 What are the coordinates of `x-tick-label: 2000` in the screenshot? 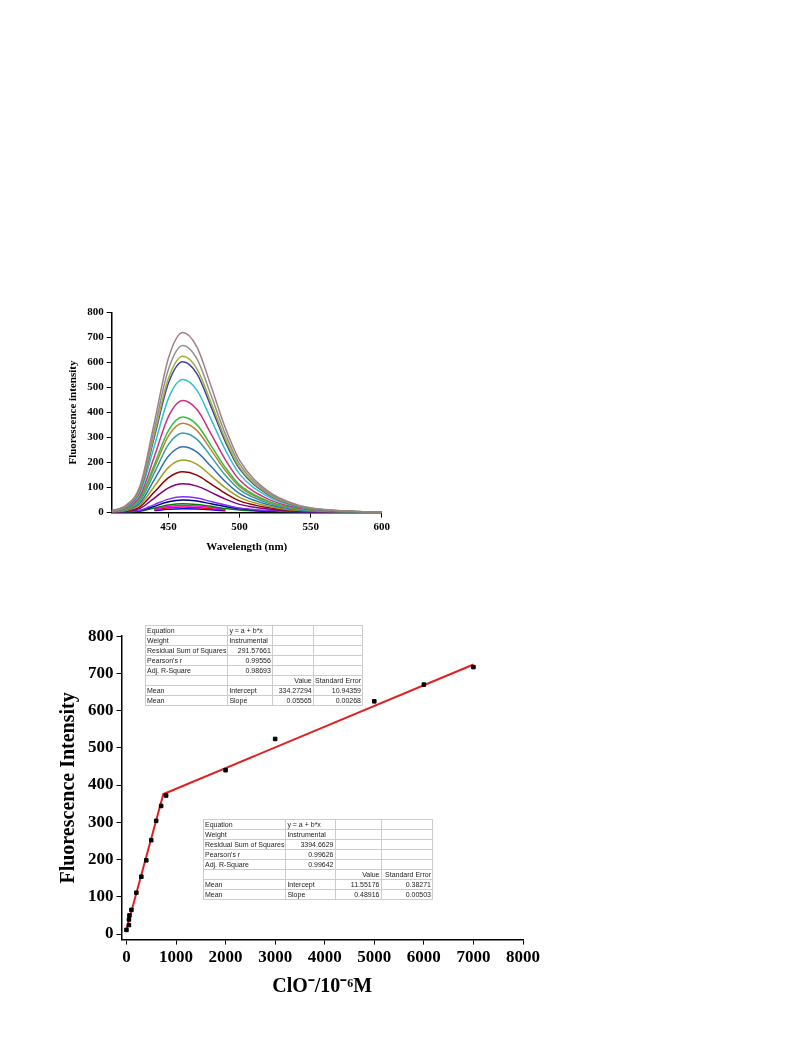 It's located at (225, 957).